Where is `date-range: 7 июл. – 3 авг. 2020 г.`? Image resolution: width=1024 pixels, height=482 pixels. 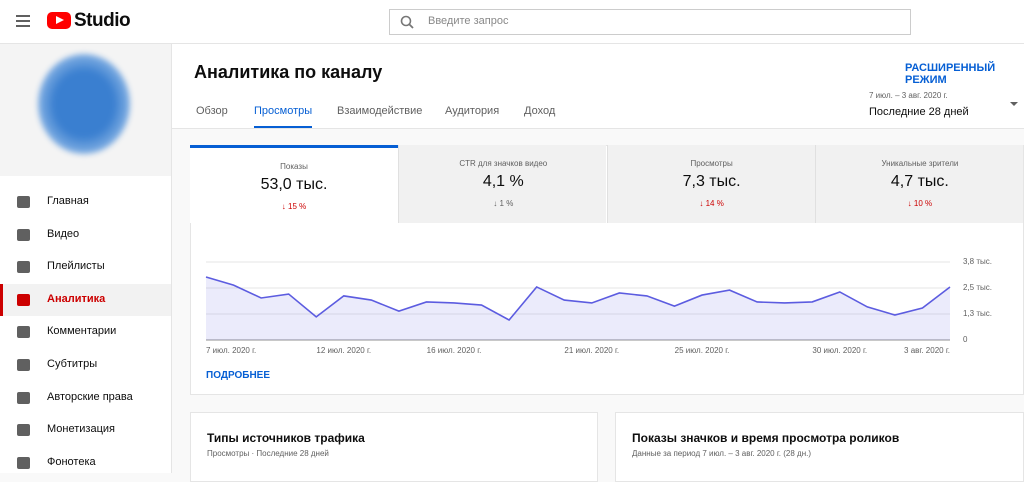
date-range: 7 июл. – 3 авг. 2020 г. is located at coordinates (908, 95).